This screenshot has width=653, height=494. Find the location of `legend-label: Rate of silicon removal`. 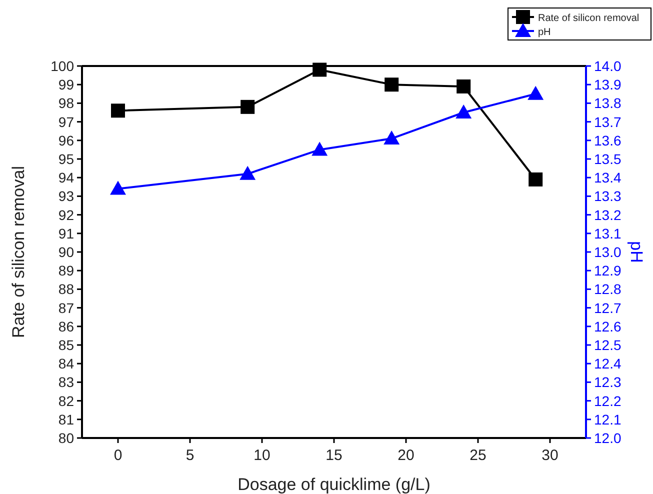

legend-label: Rate of silicon removal is located at coordinates (589, 18).